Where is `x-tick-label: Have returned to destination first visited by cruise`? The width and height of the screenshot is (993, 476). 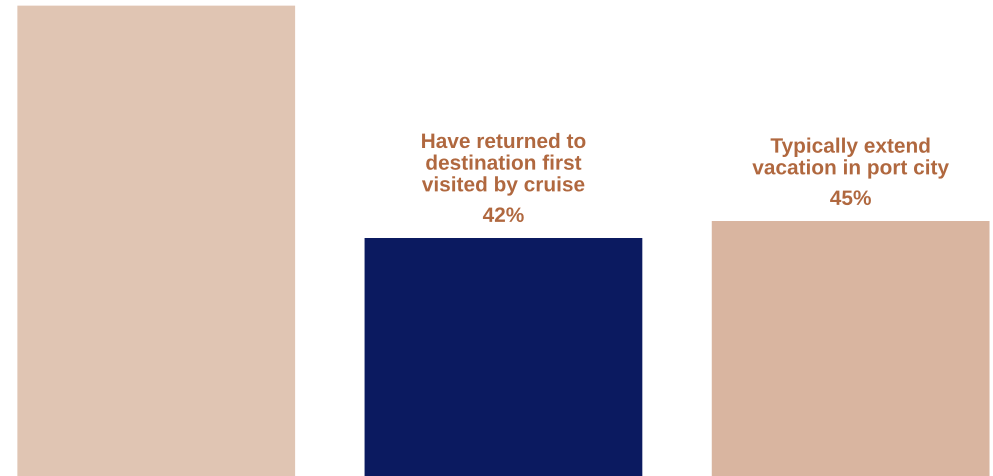 x-tick-label: Have returned to destination first visited by cruise is located at coordinates (504, 164).